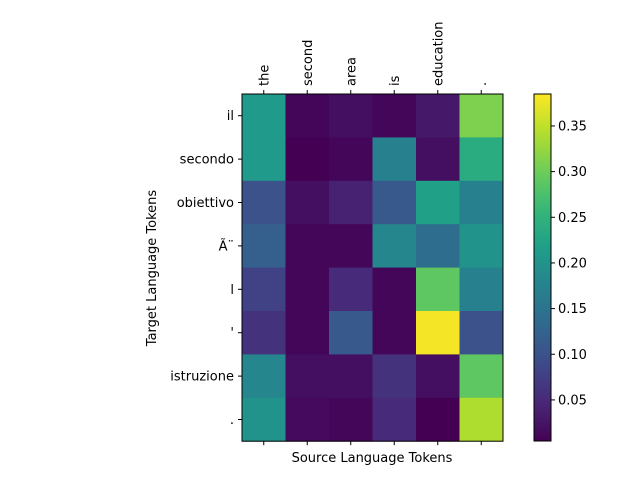  Describe the element at coordinates (206, 268) in the screenshot. I see `y-tick-group: il secondo obiettivo Ã¨ l ' istruzione.` at that location.